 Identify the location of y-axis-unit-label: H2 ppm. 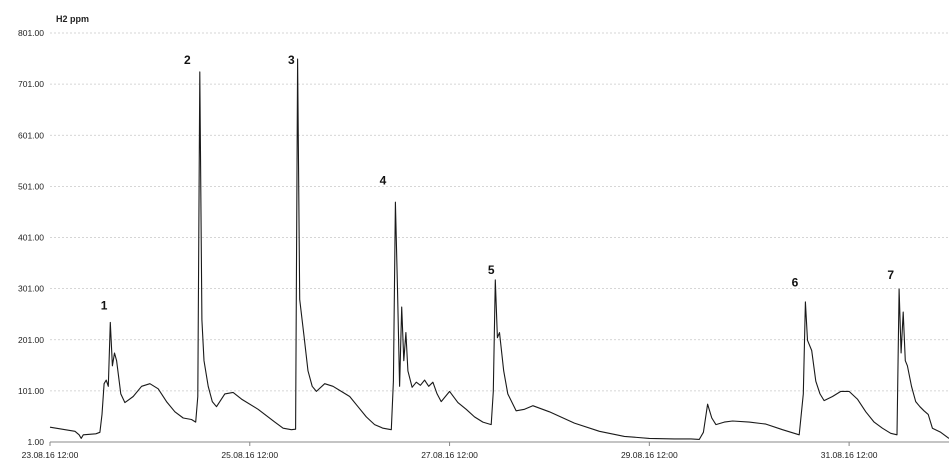
(72, 19).